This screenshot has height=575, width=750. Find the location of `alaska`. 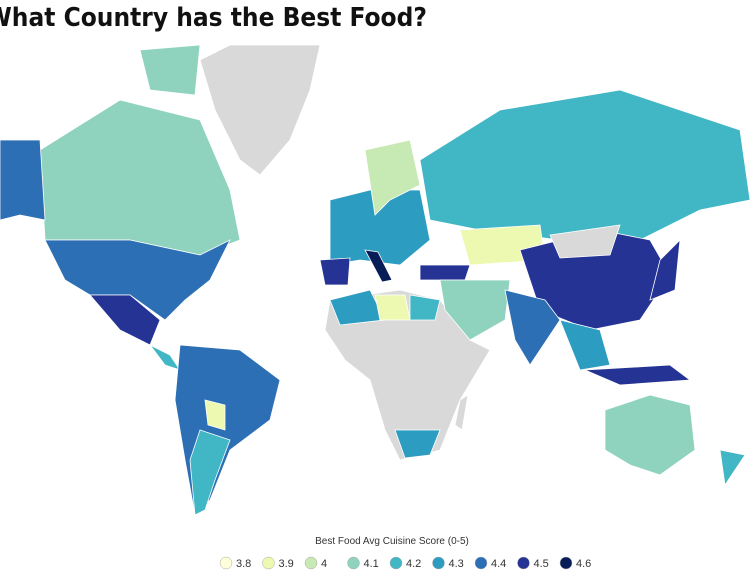

alaska is located at coordinates (23, 180).